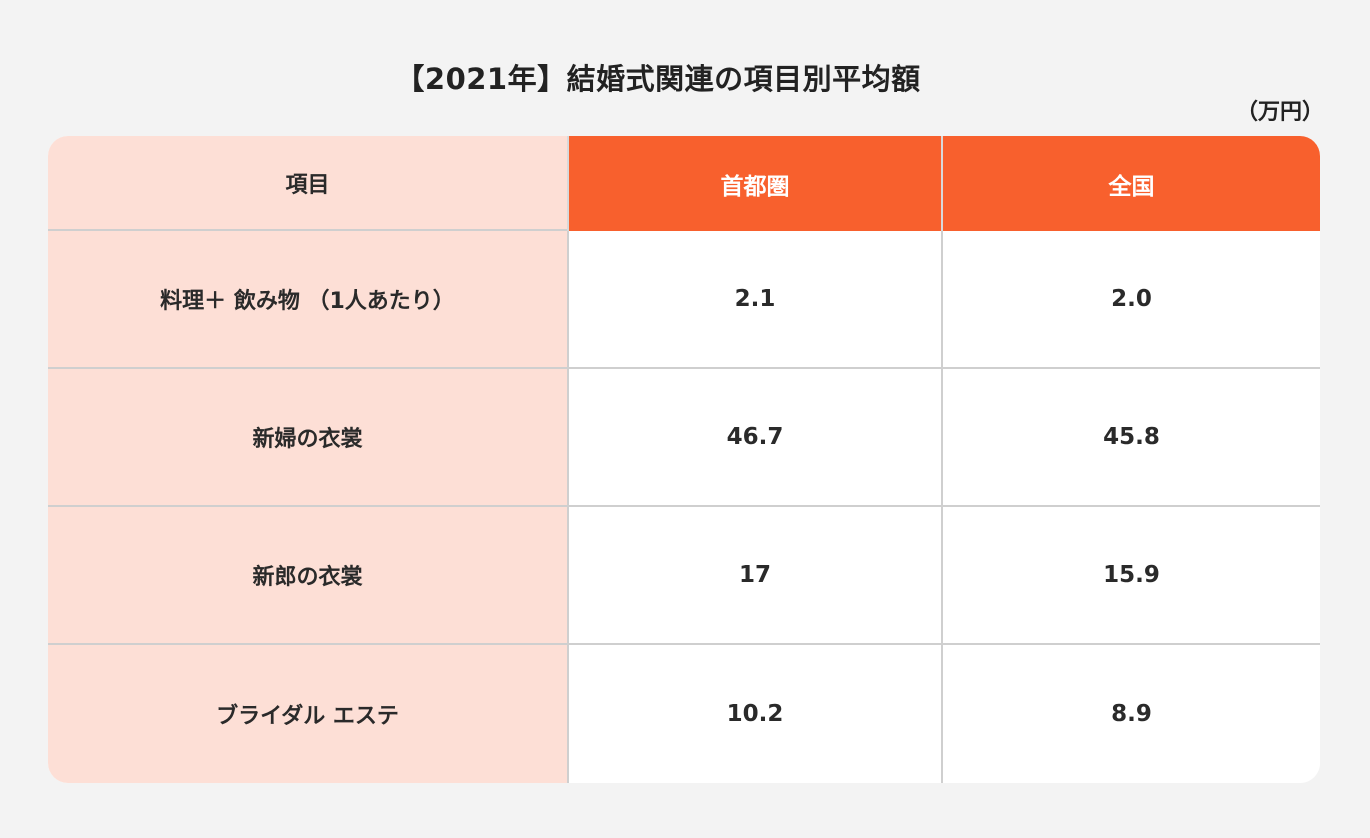 The image size is (1370, 838). I want to click on value-shutoken: 46.7, so click(754, 438).